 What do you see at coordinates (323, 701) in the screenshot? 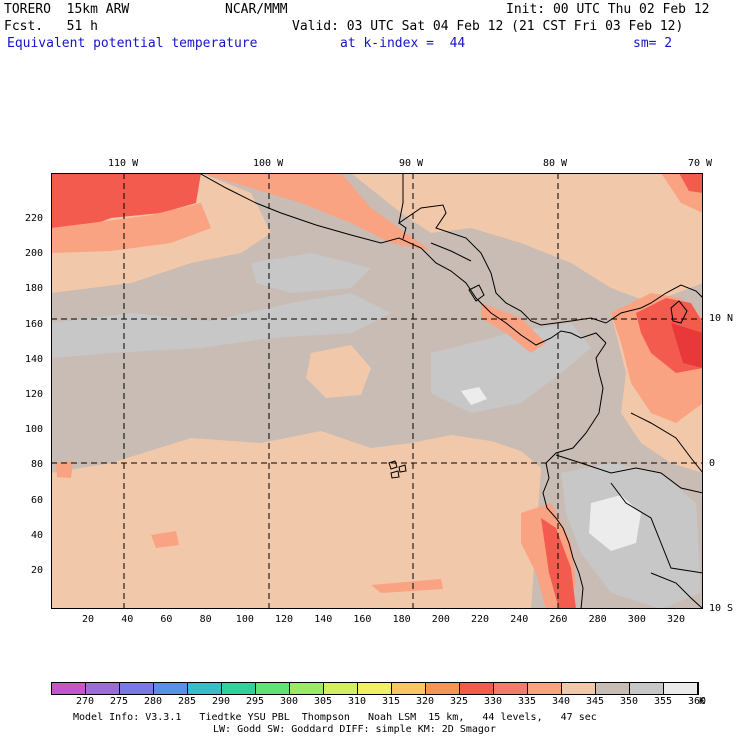
I see `colorbar-label: 305` at bounding box center [323, 701].